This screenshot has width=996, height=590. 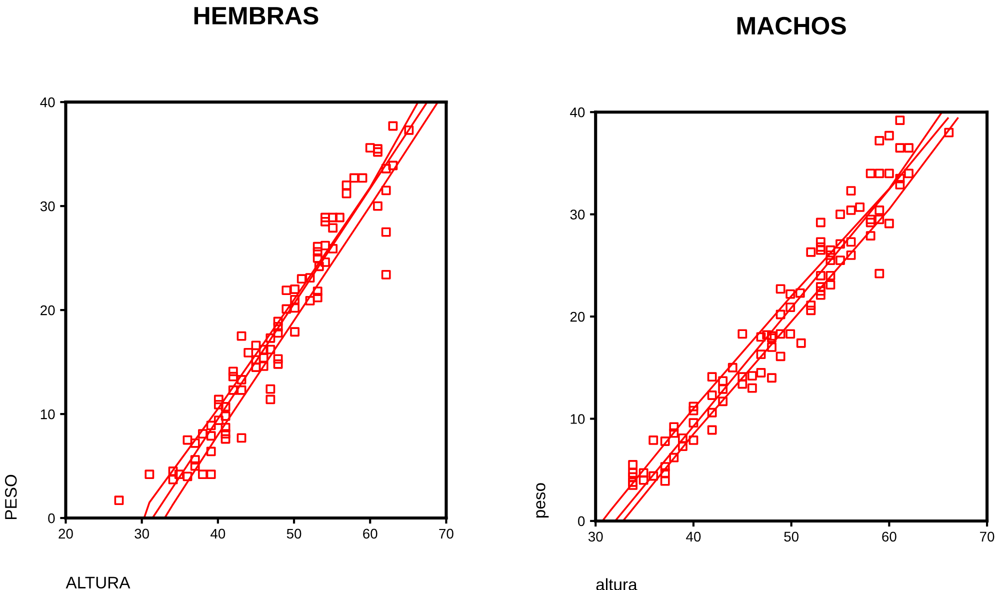 I want to click on x-axis-title: altura, so click(x=617, y=584).